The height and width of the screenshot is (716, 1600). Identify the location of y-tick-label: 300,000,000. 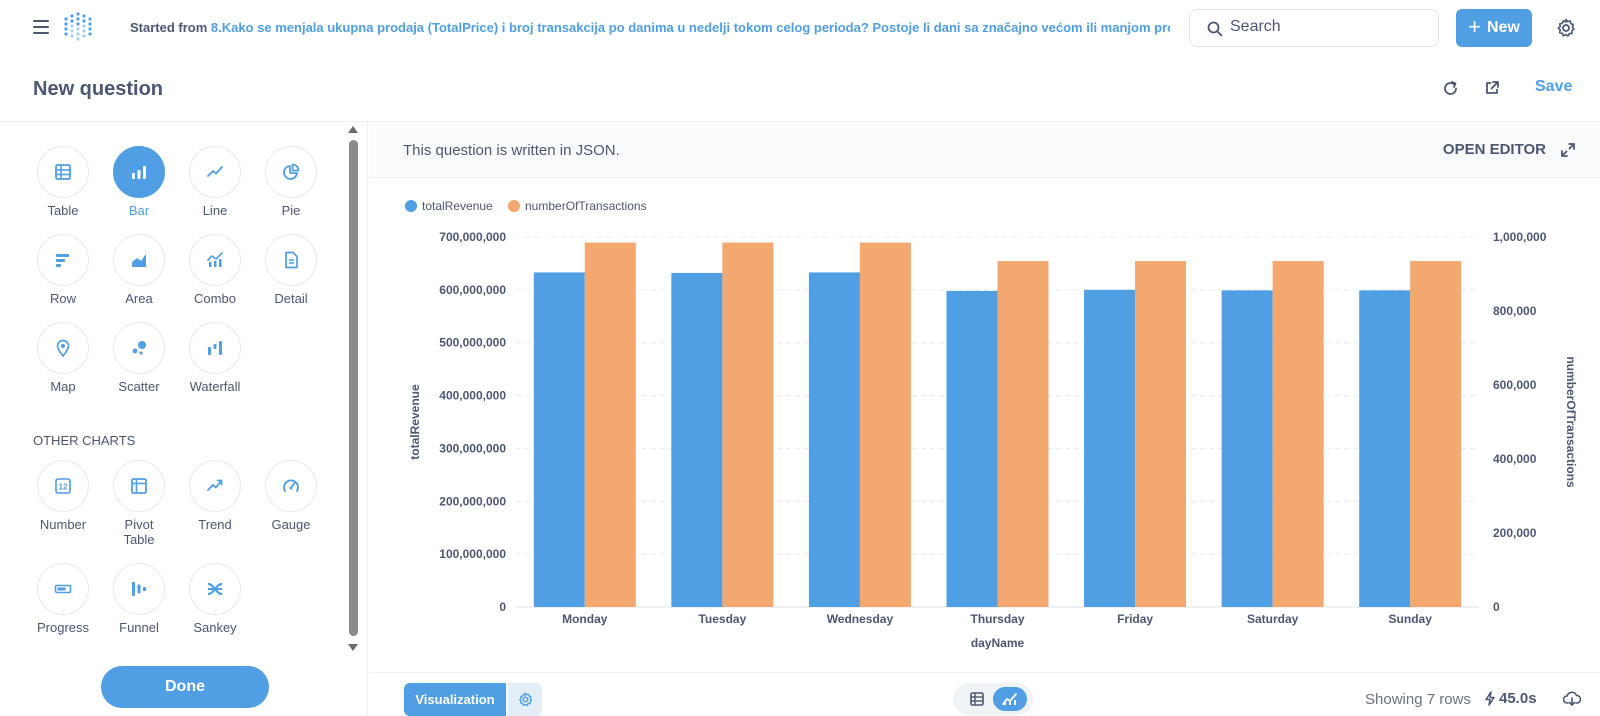
(472, 448).